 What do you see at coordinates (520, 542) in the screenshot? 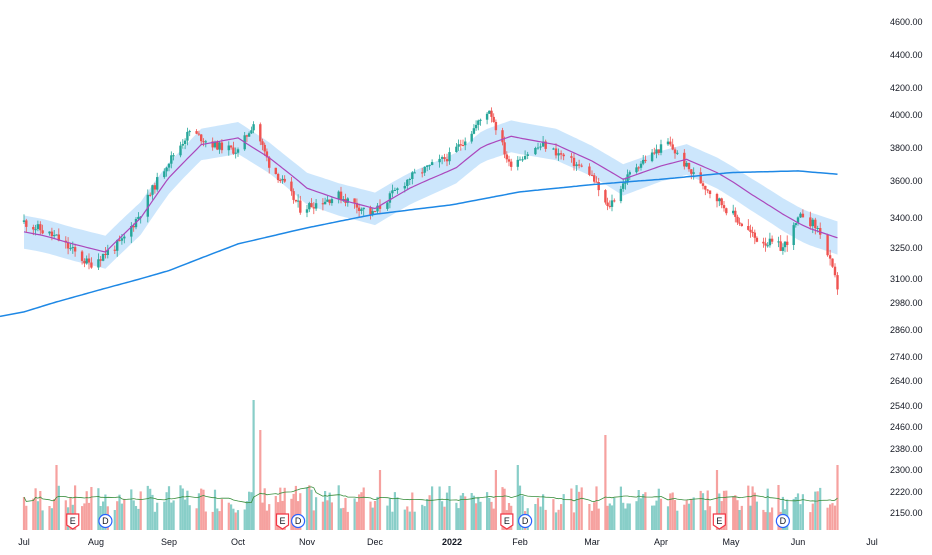
I see `time-tick-label: Feb` at bounding box center [520, 542].